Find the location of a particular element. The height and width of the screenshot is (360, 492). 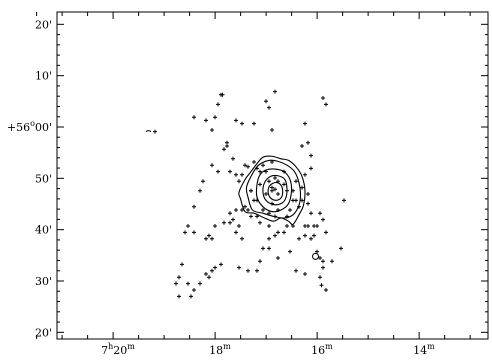

y-tick-label: 20' is located at coordinates (43, 332).